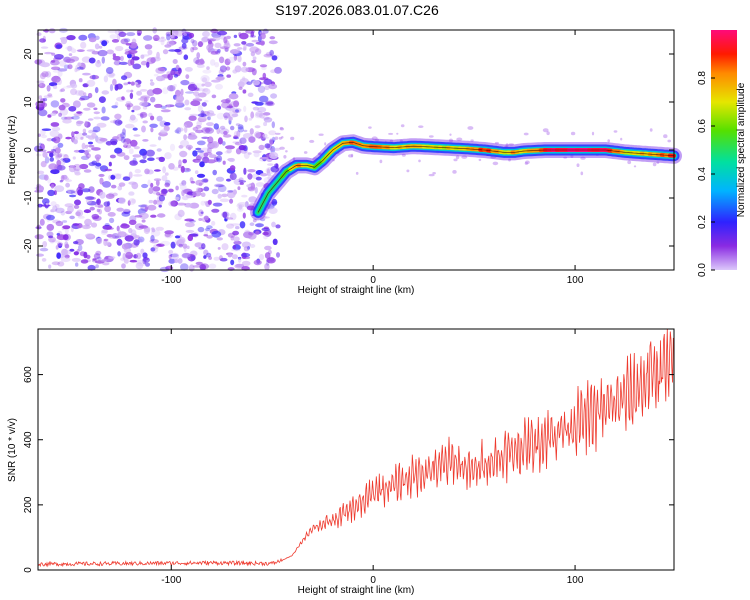 The image size is (750, 600). Describe the element at coordinates (28, 102) in the screenshot. I see `y-tick-label: 10` at that location.